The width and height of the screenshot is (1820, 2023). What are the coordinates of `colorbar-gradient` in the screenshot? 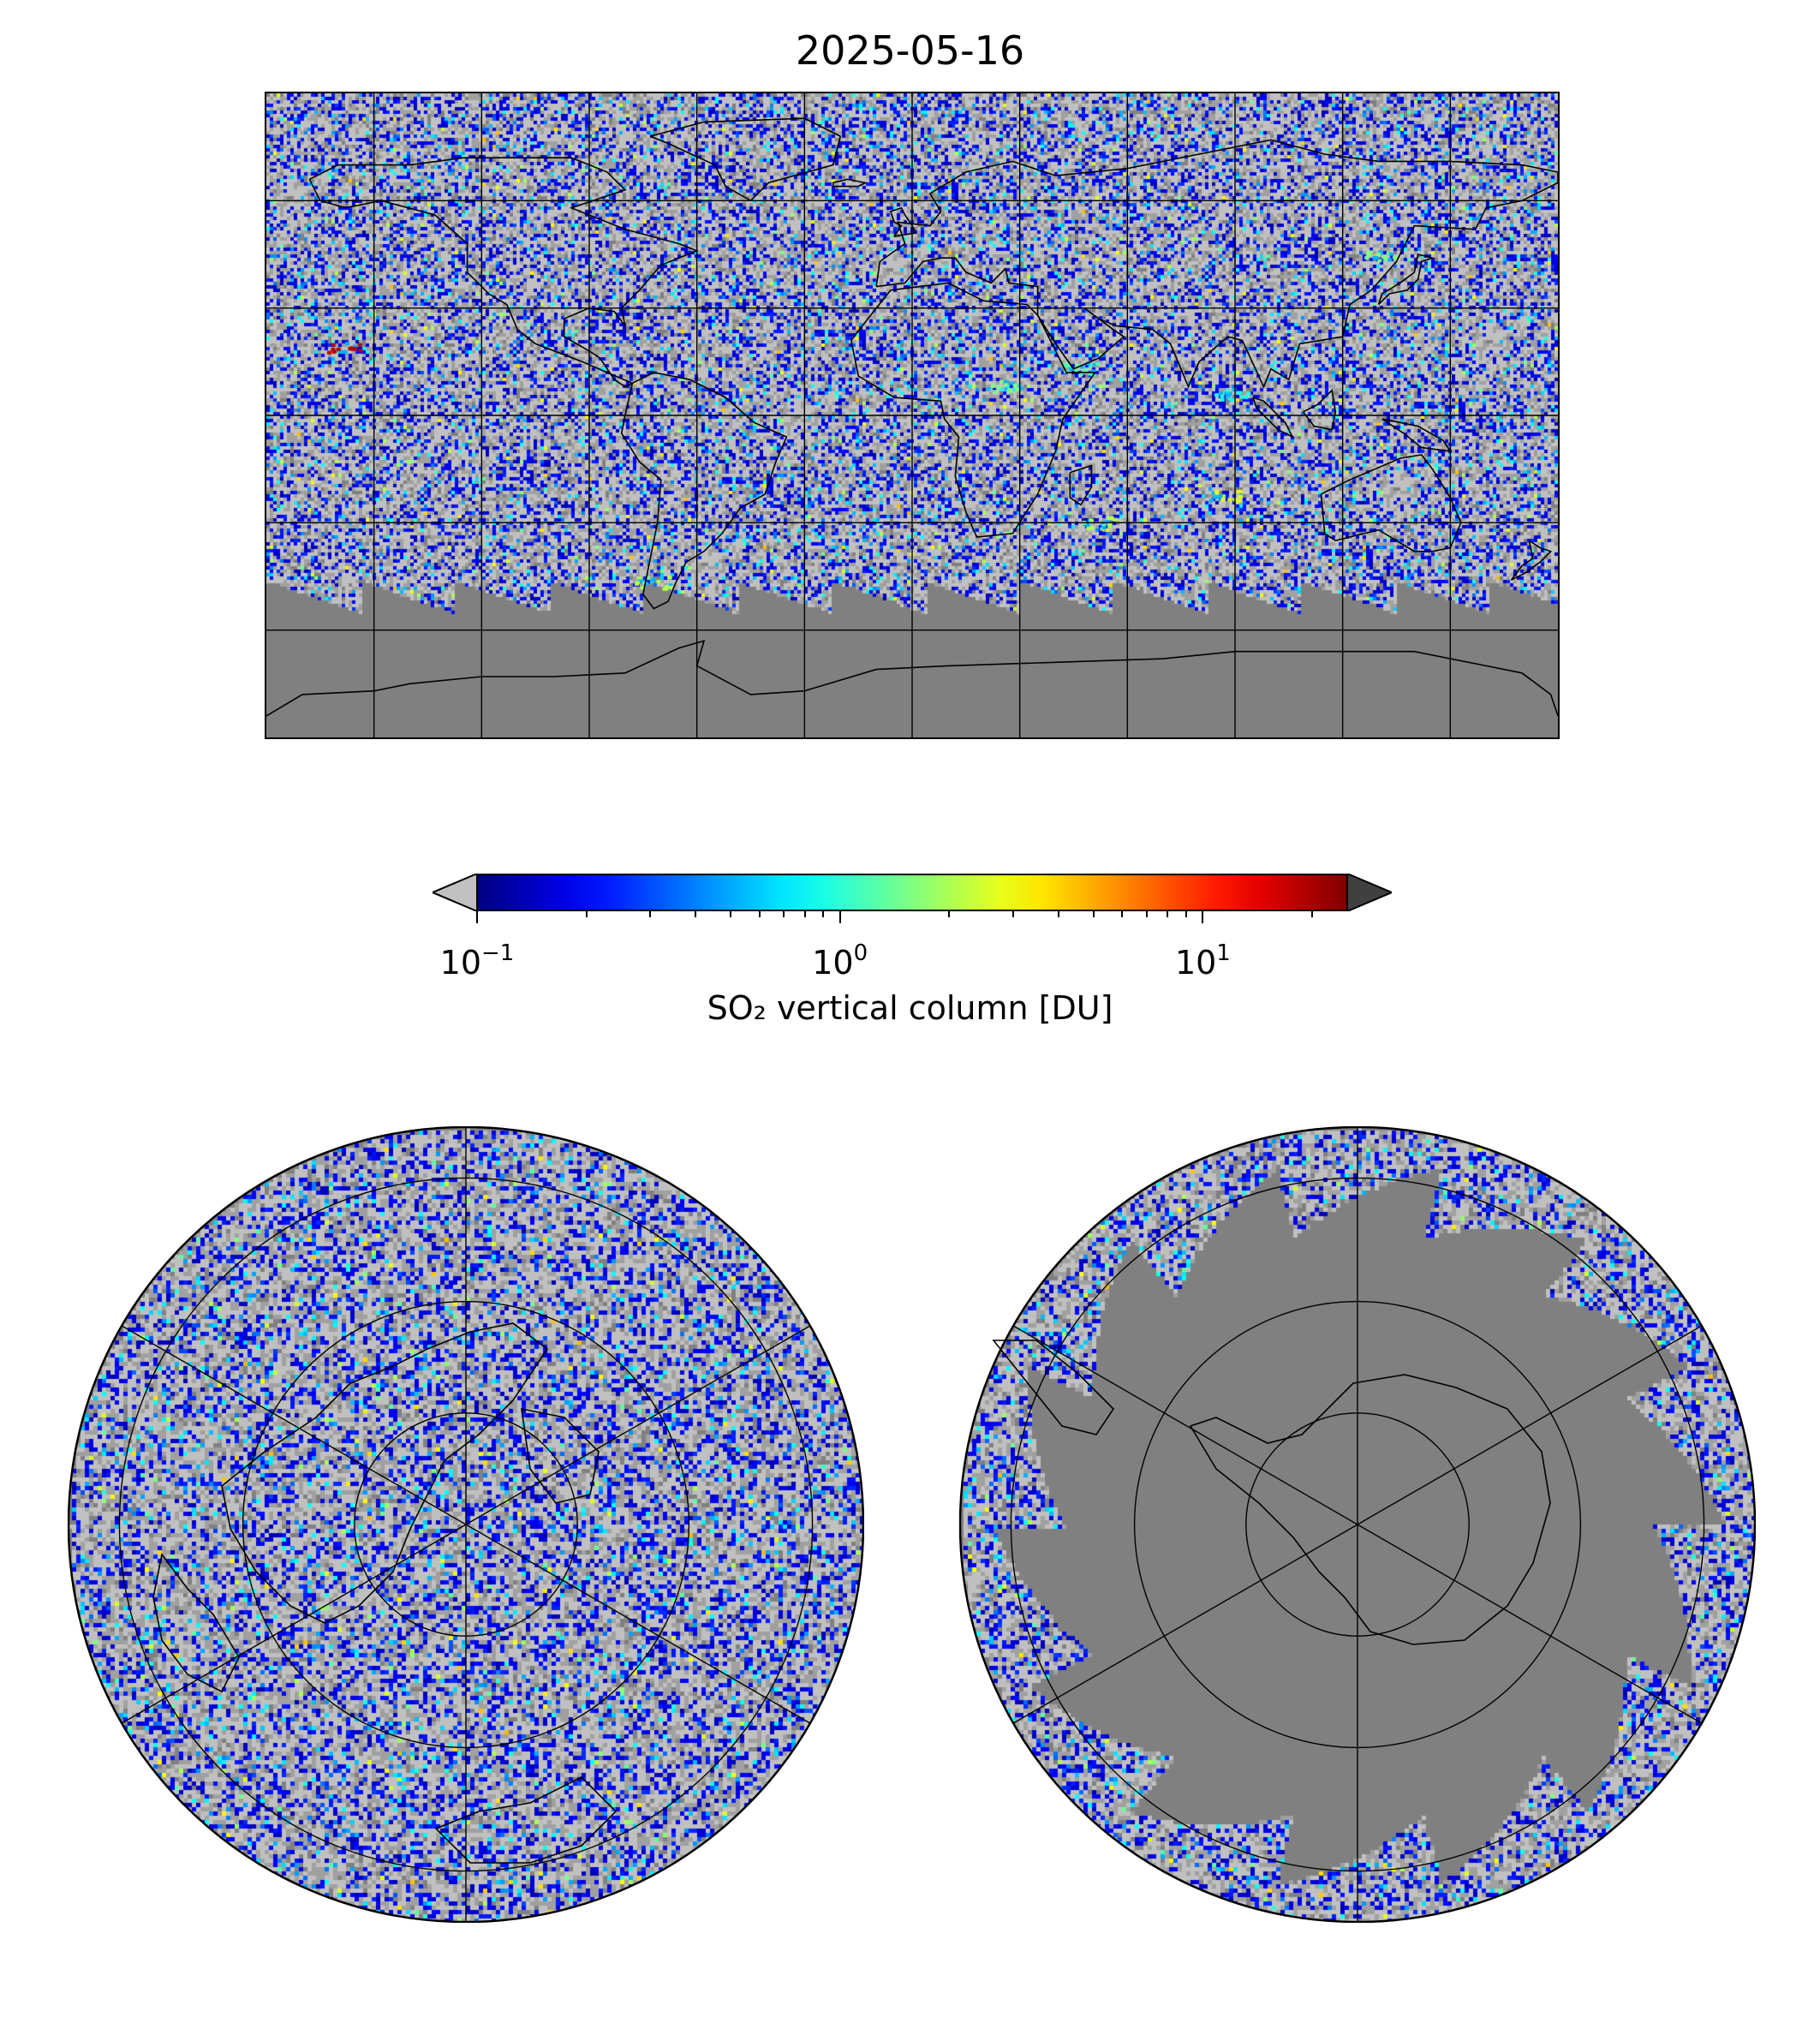 It's located at (912, 892).